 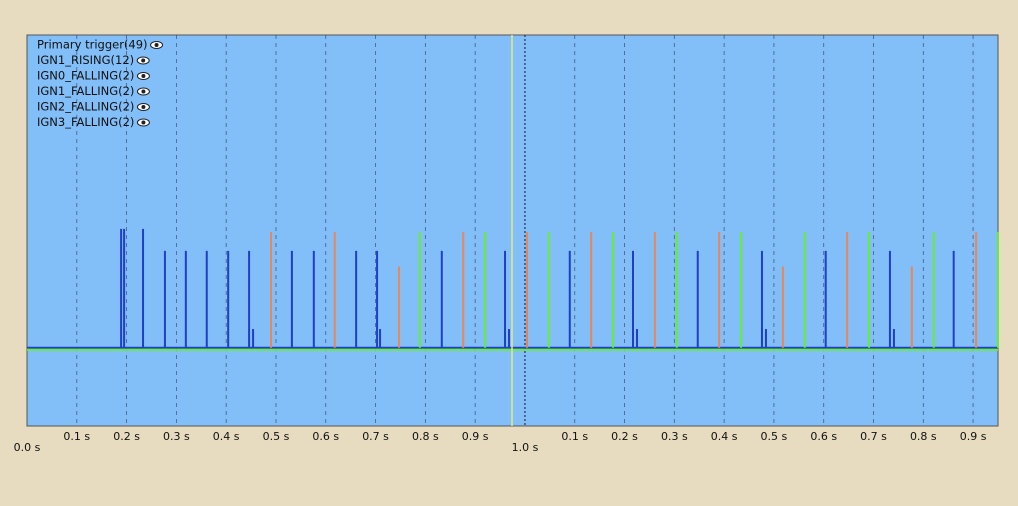 I want to click on legend-entry: IGN3_FALLING(2), so click(x=85, y=122).